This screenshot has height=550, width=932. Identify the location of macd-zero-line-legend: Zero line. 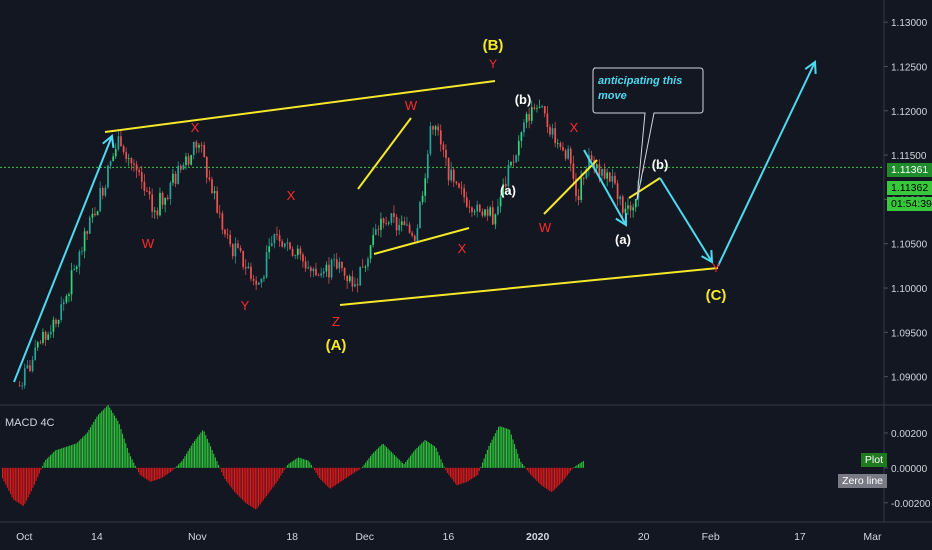
(862, 481).